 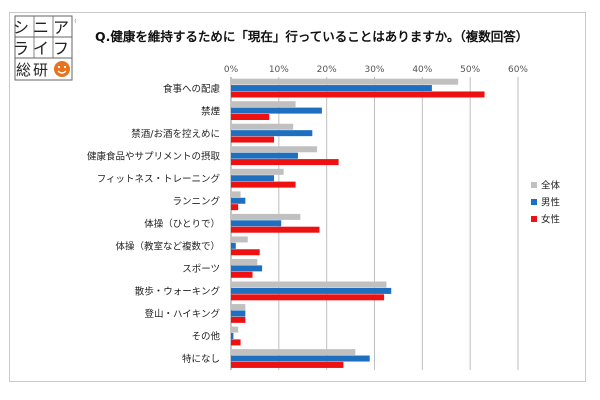 What do you see at coordinates (175, 134) in the screenshot?
I see `category-label: 禁酒/お酒を控えめに` at bounding box center [175, 134].